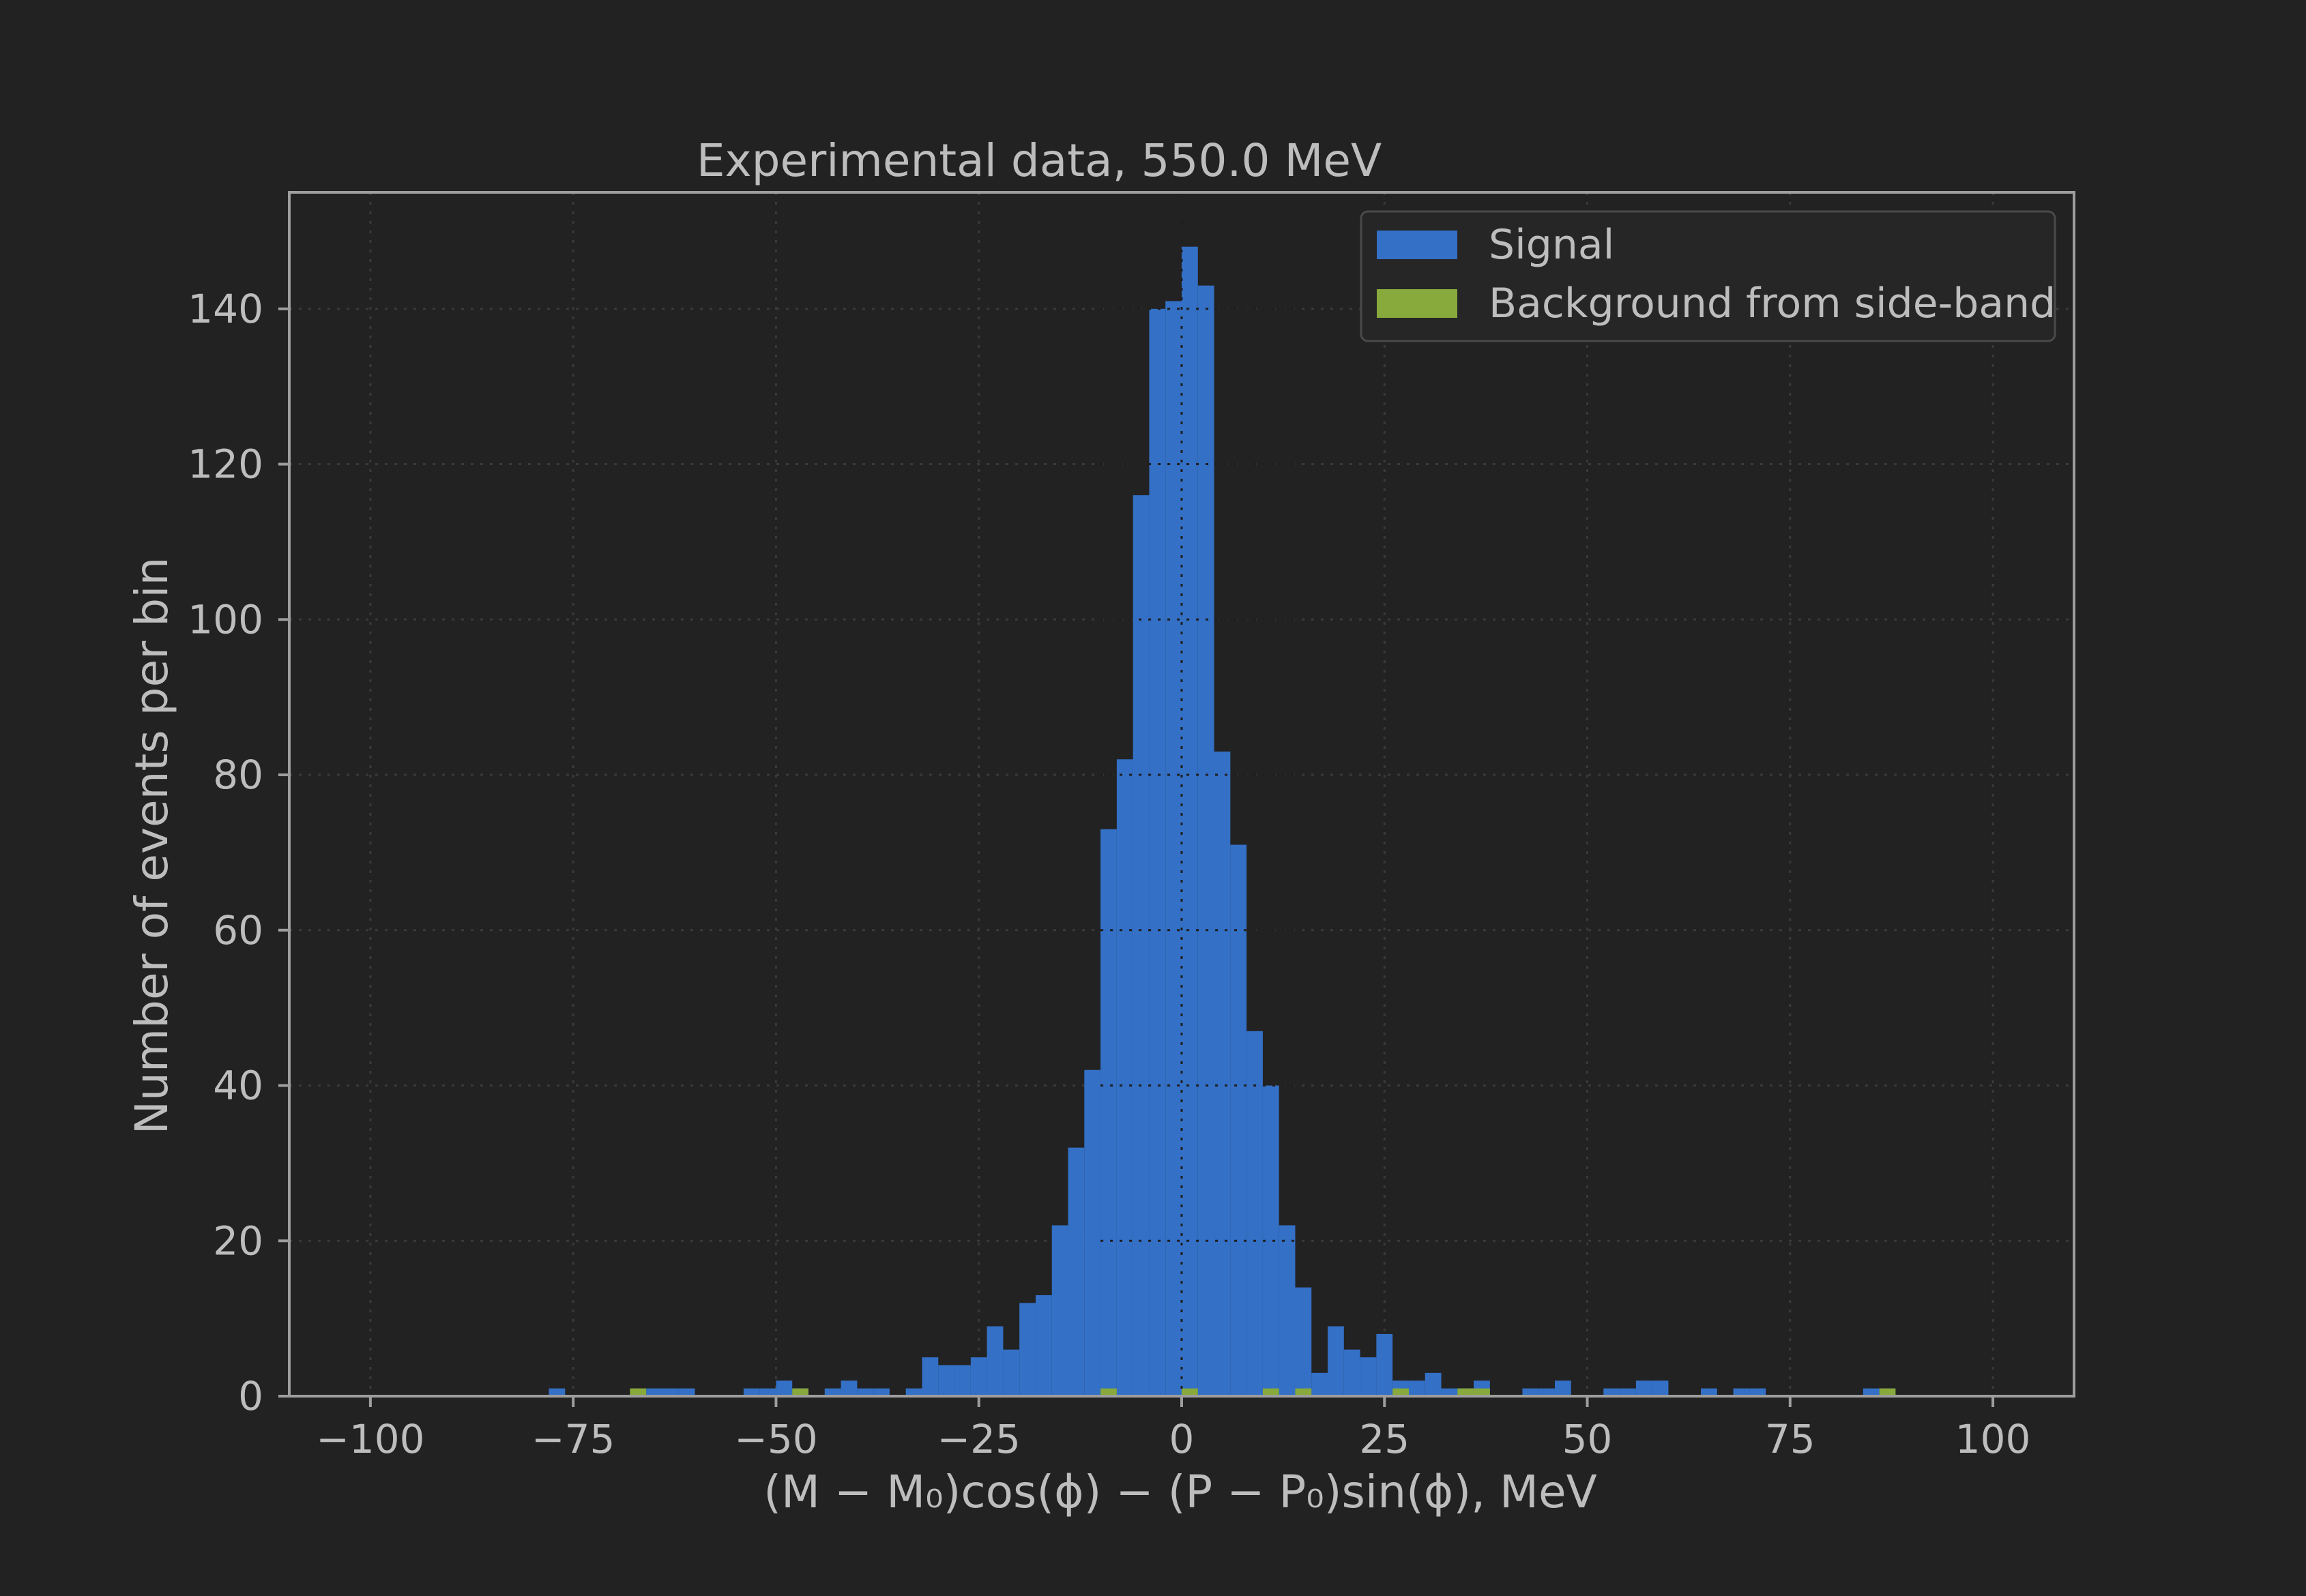  I want to click on legend: Signal Background from side-band, so click(1708, 276).